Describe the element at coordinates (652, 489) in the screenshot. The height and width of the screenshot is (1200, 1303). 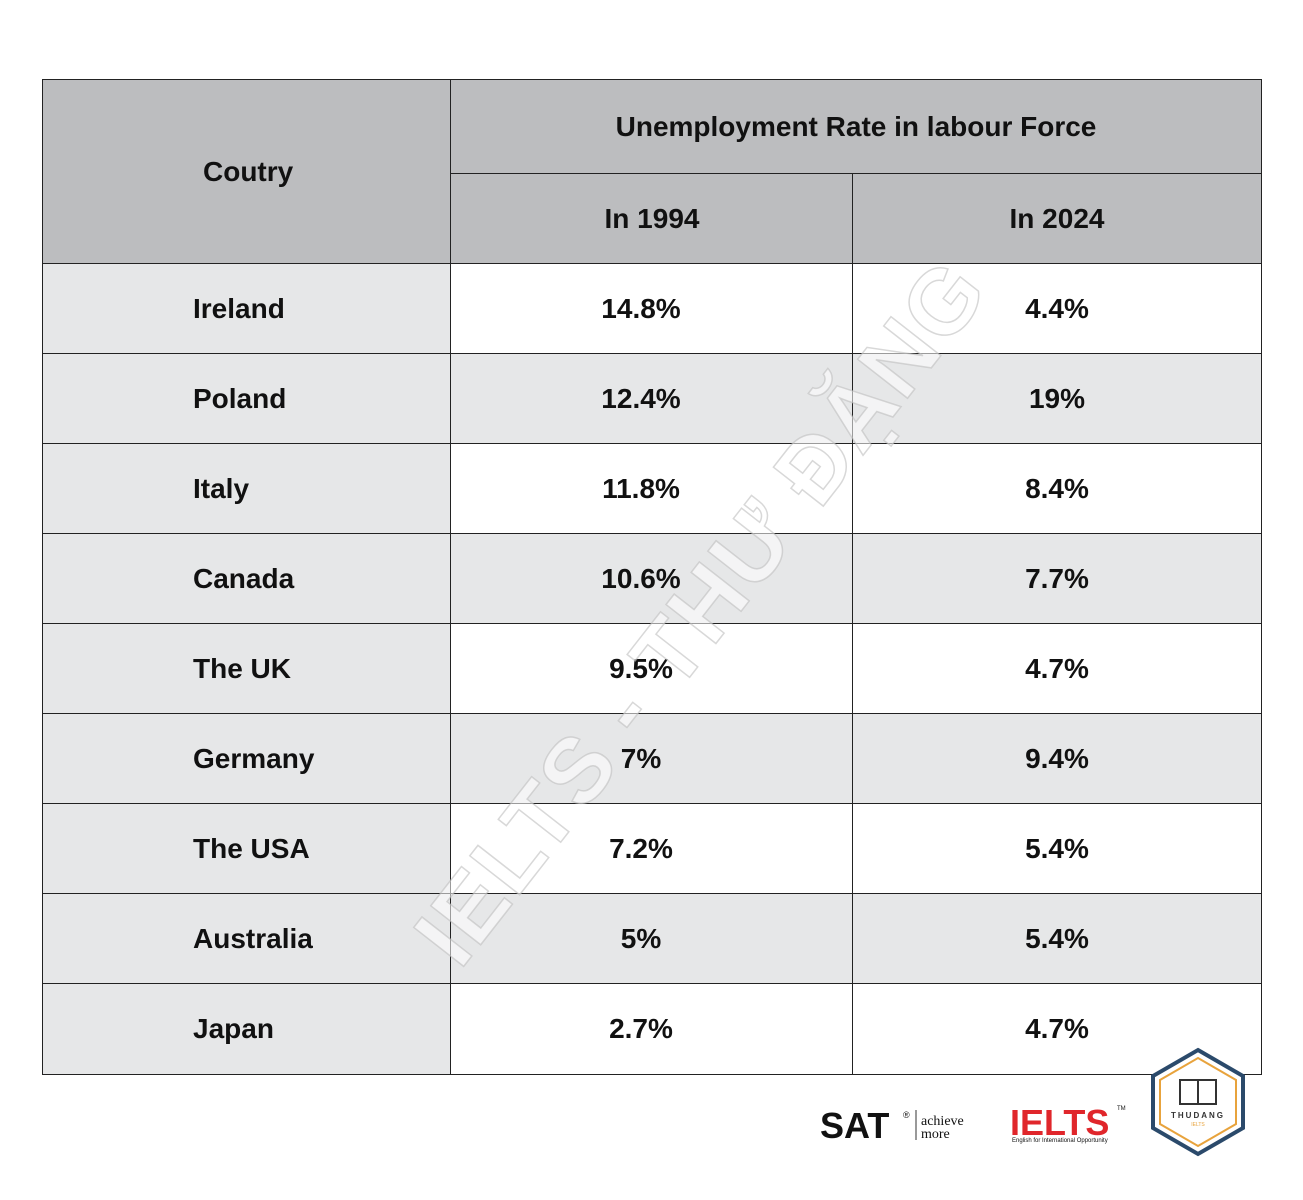
I see `value-cell: 11.8%` at that location.